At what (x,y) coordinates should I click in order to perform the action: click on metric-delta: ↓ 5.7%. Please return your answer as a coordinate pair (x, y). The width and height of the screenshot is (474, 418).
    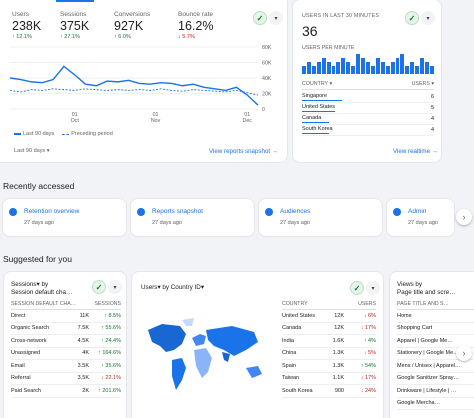
    Looking at the image, I should click on (186, 37).